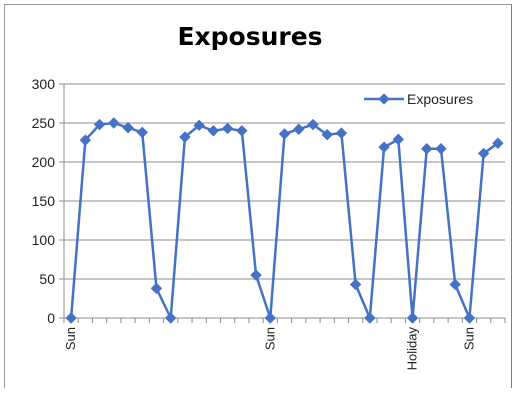 This screenshot has height=394, width=518. What do you see at coordinates (44, 201) in the screenshot?
I see `y-tick-label-3: 150` at bounding box center [44, 201].